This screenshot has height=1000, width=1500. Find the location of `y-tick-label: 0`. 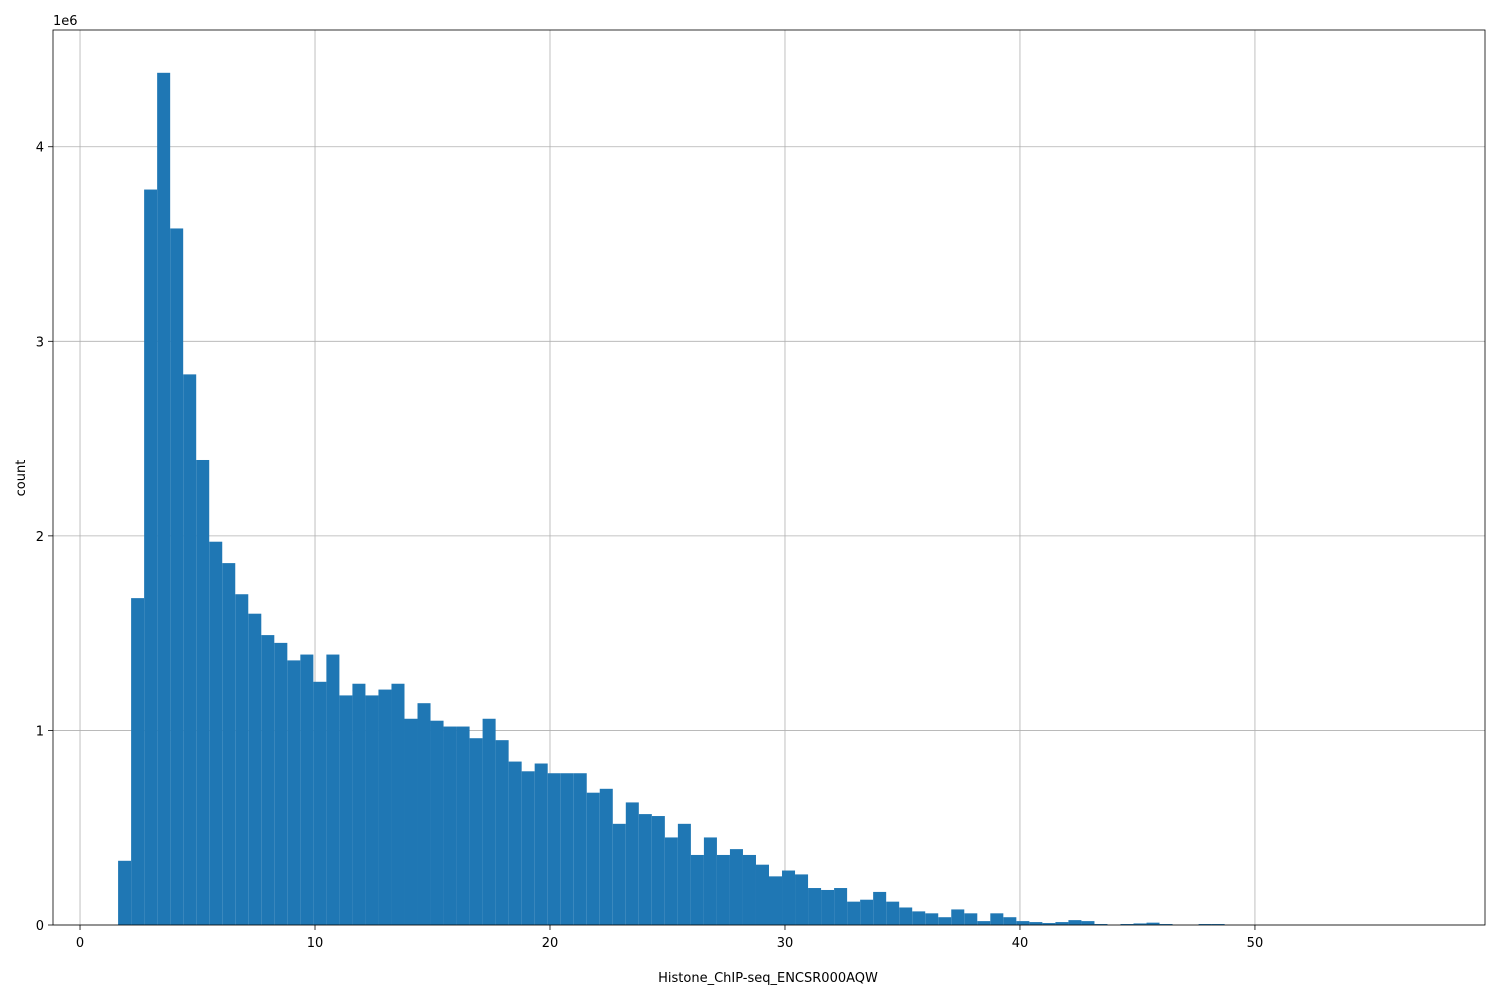

y-tick-label: 0 is located at coordinates (40, 926).